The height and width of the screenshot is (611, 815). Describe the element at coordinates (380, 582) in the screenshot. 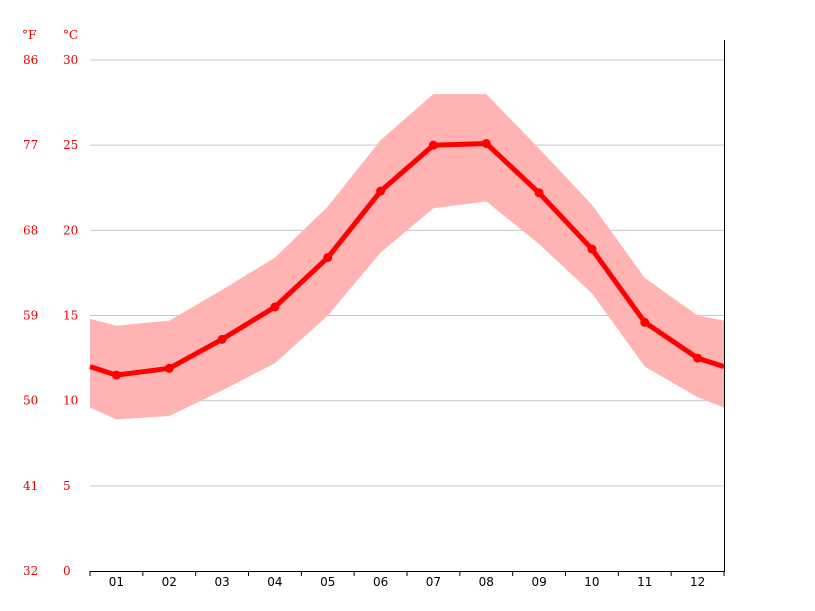

I see `x-tick-label: 06` at that location.